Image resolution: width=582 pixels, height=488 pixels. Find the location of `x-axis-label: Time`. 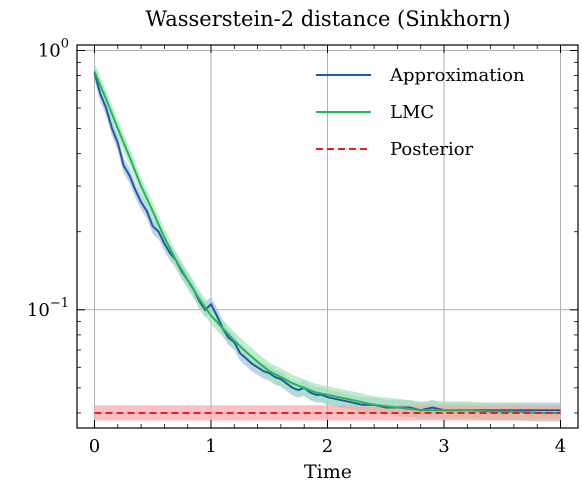

x-axis-label: Time is located at coordinates (328, 472).